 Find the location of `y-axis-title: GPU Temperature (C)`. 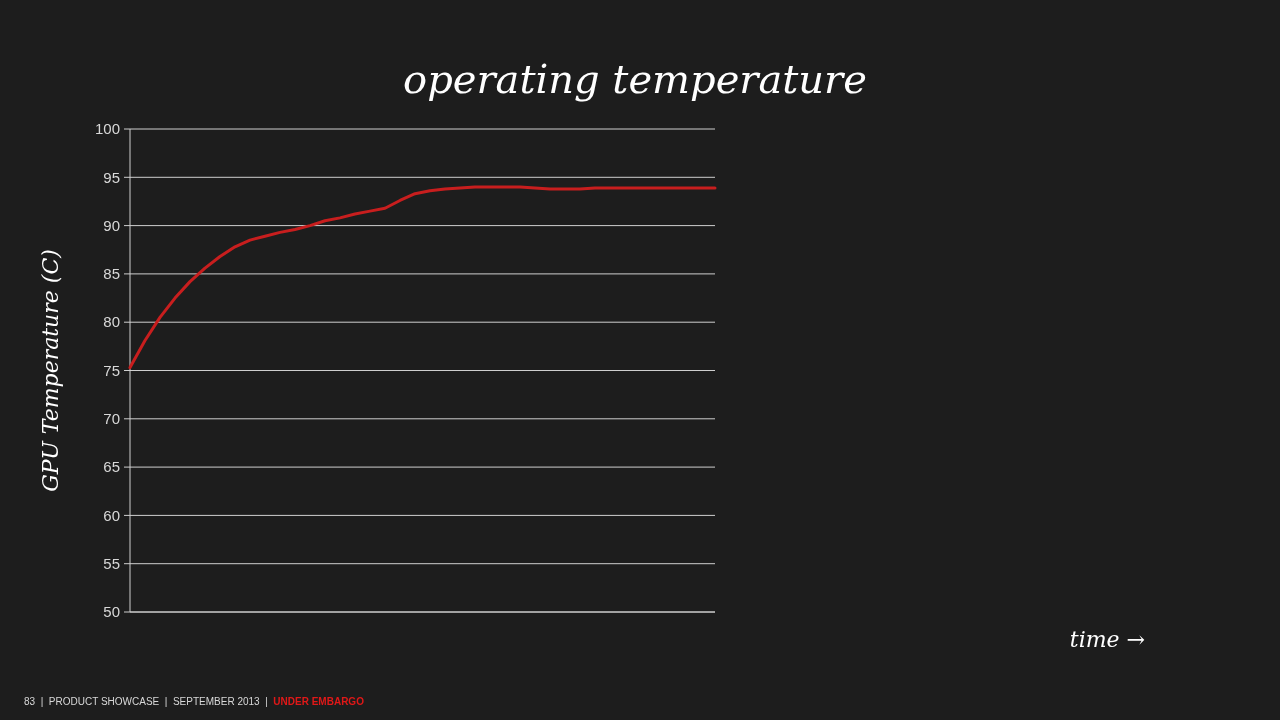

y-axis-title: GPU Temperature (C) is located at coordinates (50, 370).